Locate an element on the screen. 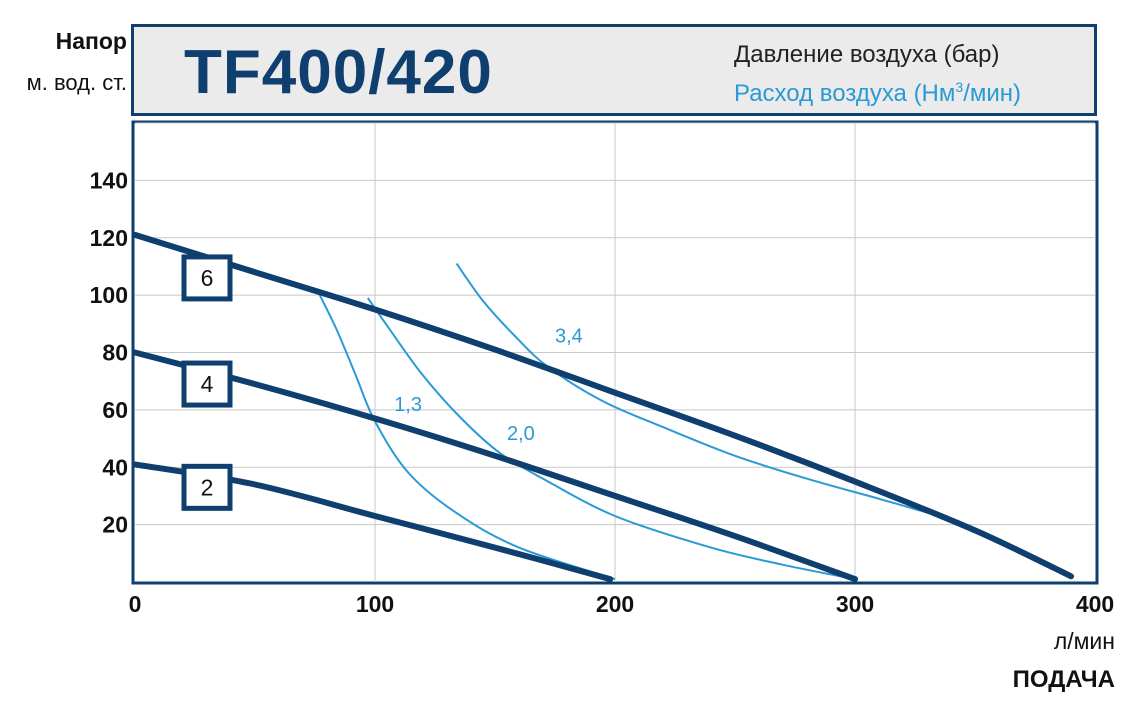 This screenshot has height=714, width=1147. y-tick-label: 40 is located at coordinates (115, 467).